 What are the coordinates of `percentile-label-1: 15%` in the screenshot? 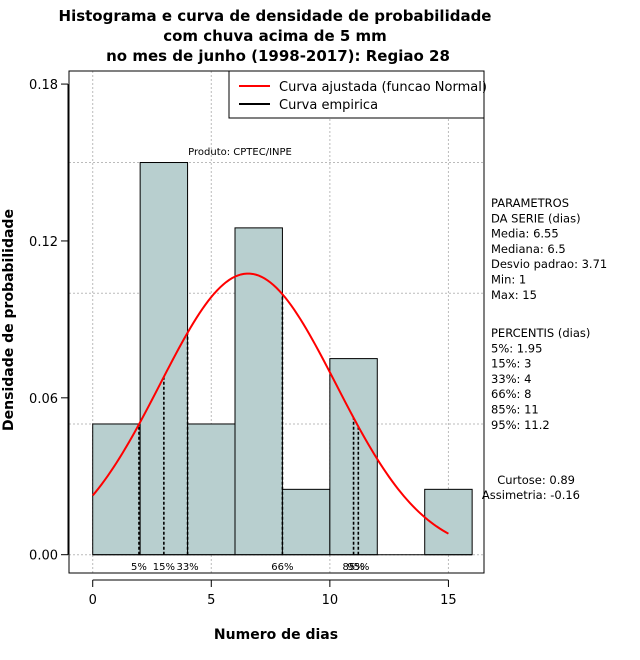 It's located at (164, 567).